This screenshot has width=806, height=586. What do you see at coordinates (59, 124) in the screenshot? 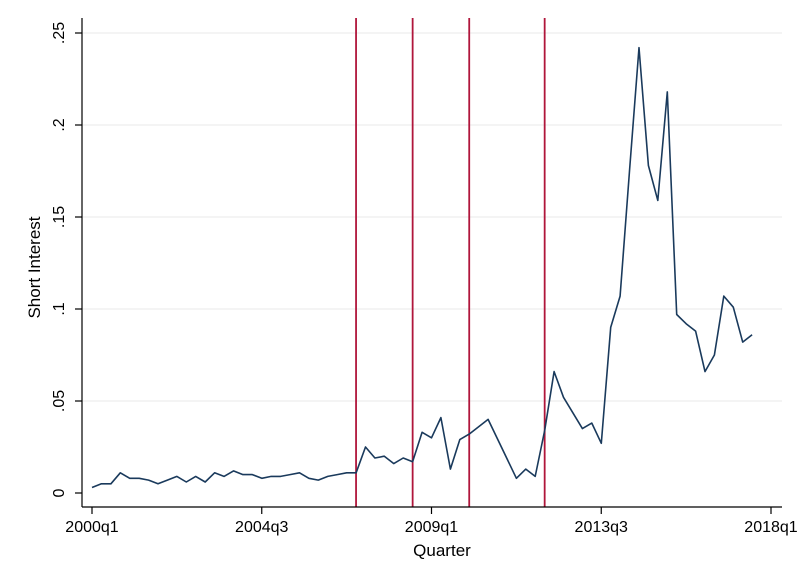
I see `y-tick-label: .2` at bounding box center [59, 124].